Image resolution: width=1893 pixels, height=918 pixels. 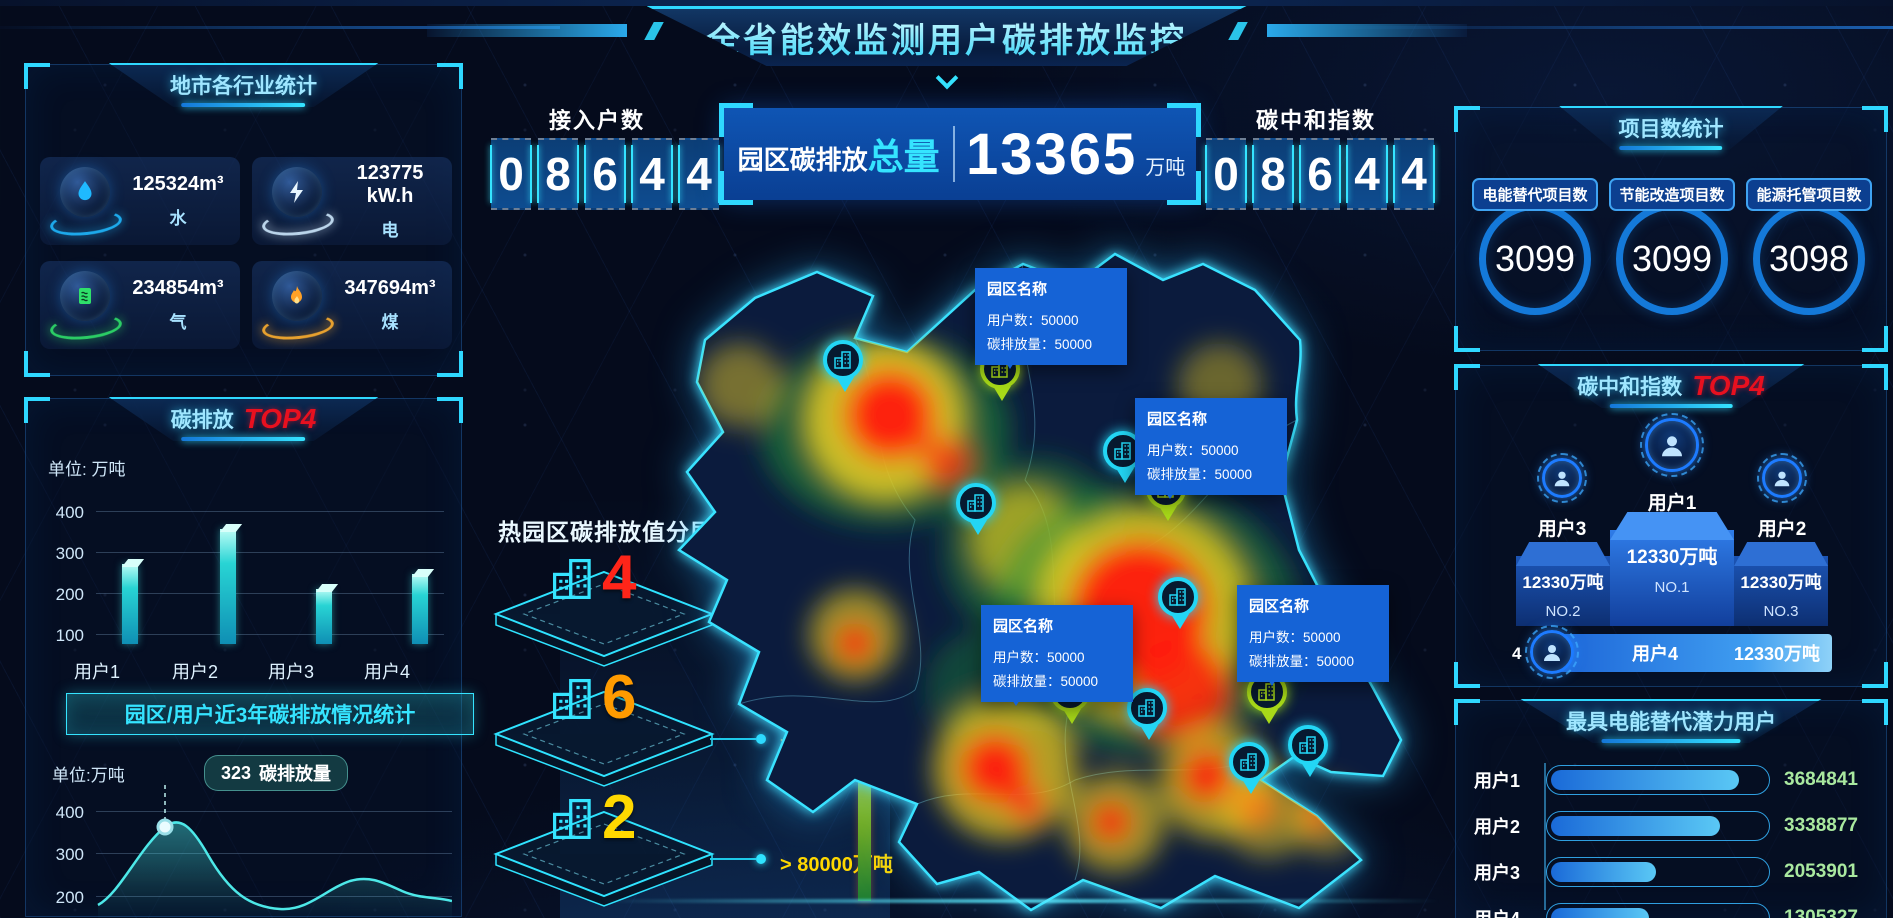 I want to click on y-tick: 300, so click(x=69, y=553).